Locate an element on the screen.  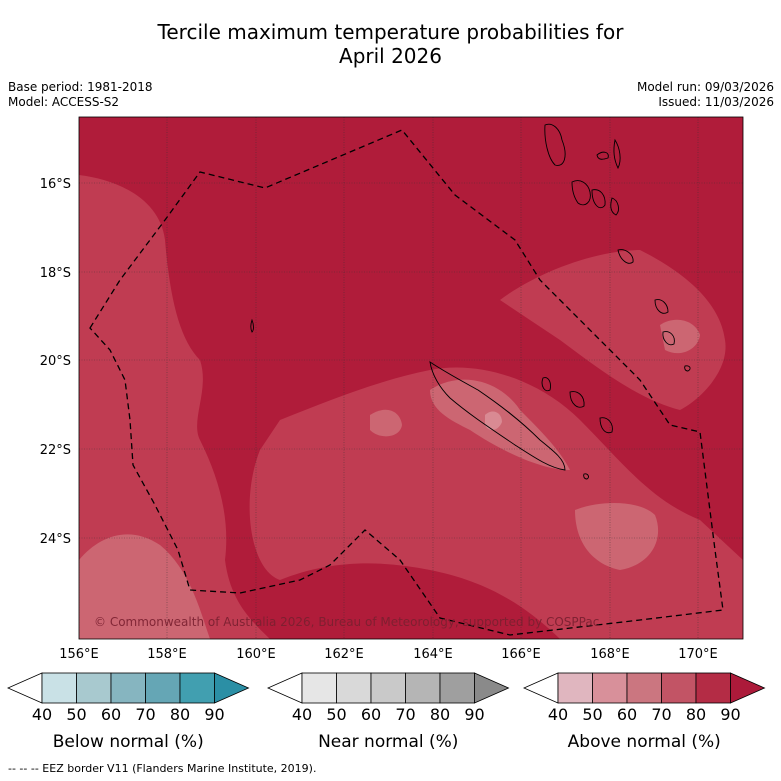
meta-left: Base period: 1981-2018 Model: ACCESS-S2 is located at coordinates (80, 95).